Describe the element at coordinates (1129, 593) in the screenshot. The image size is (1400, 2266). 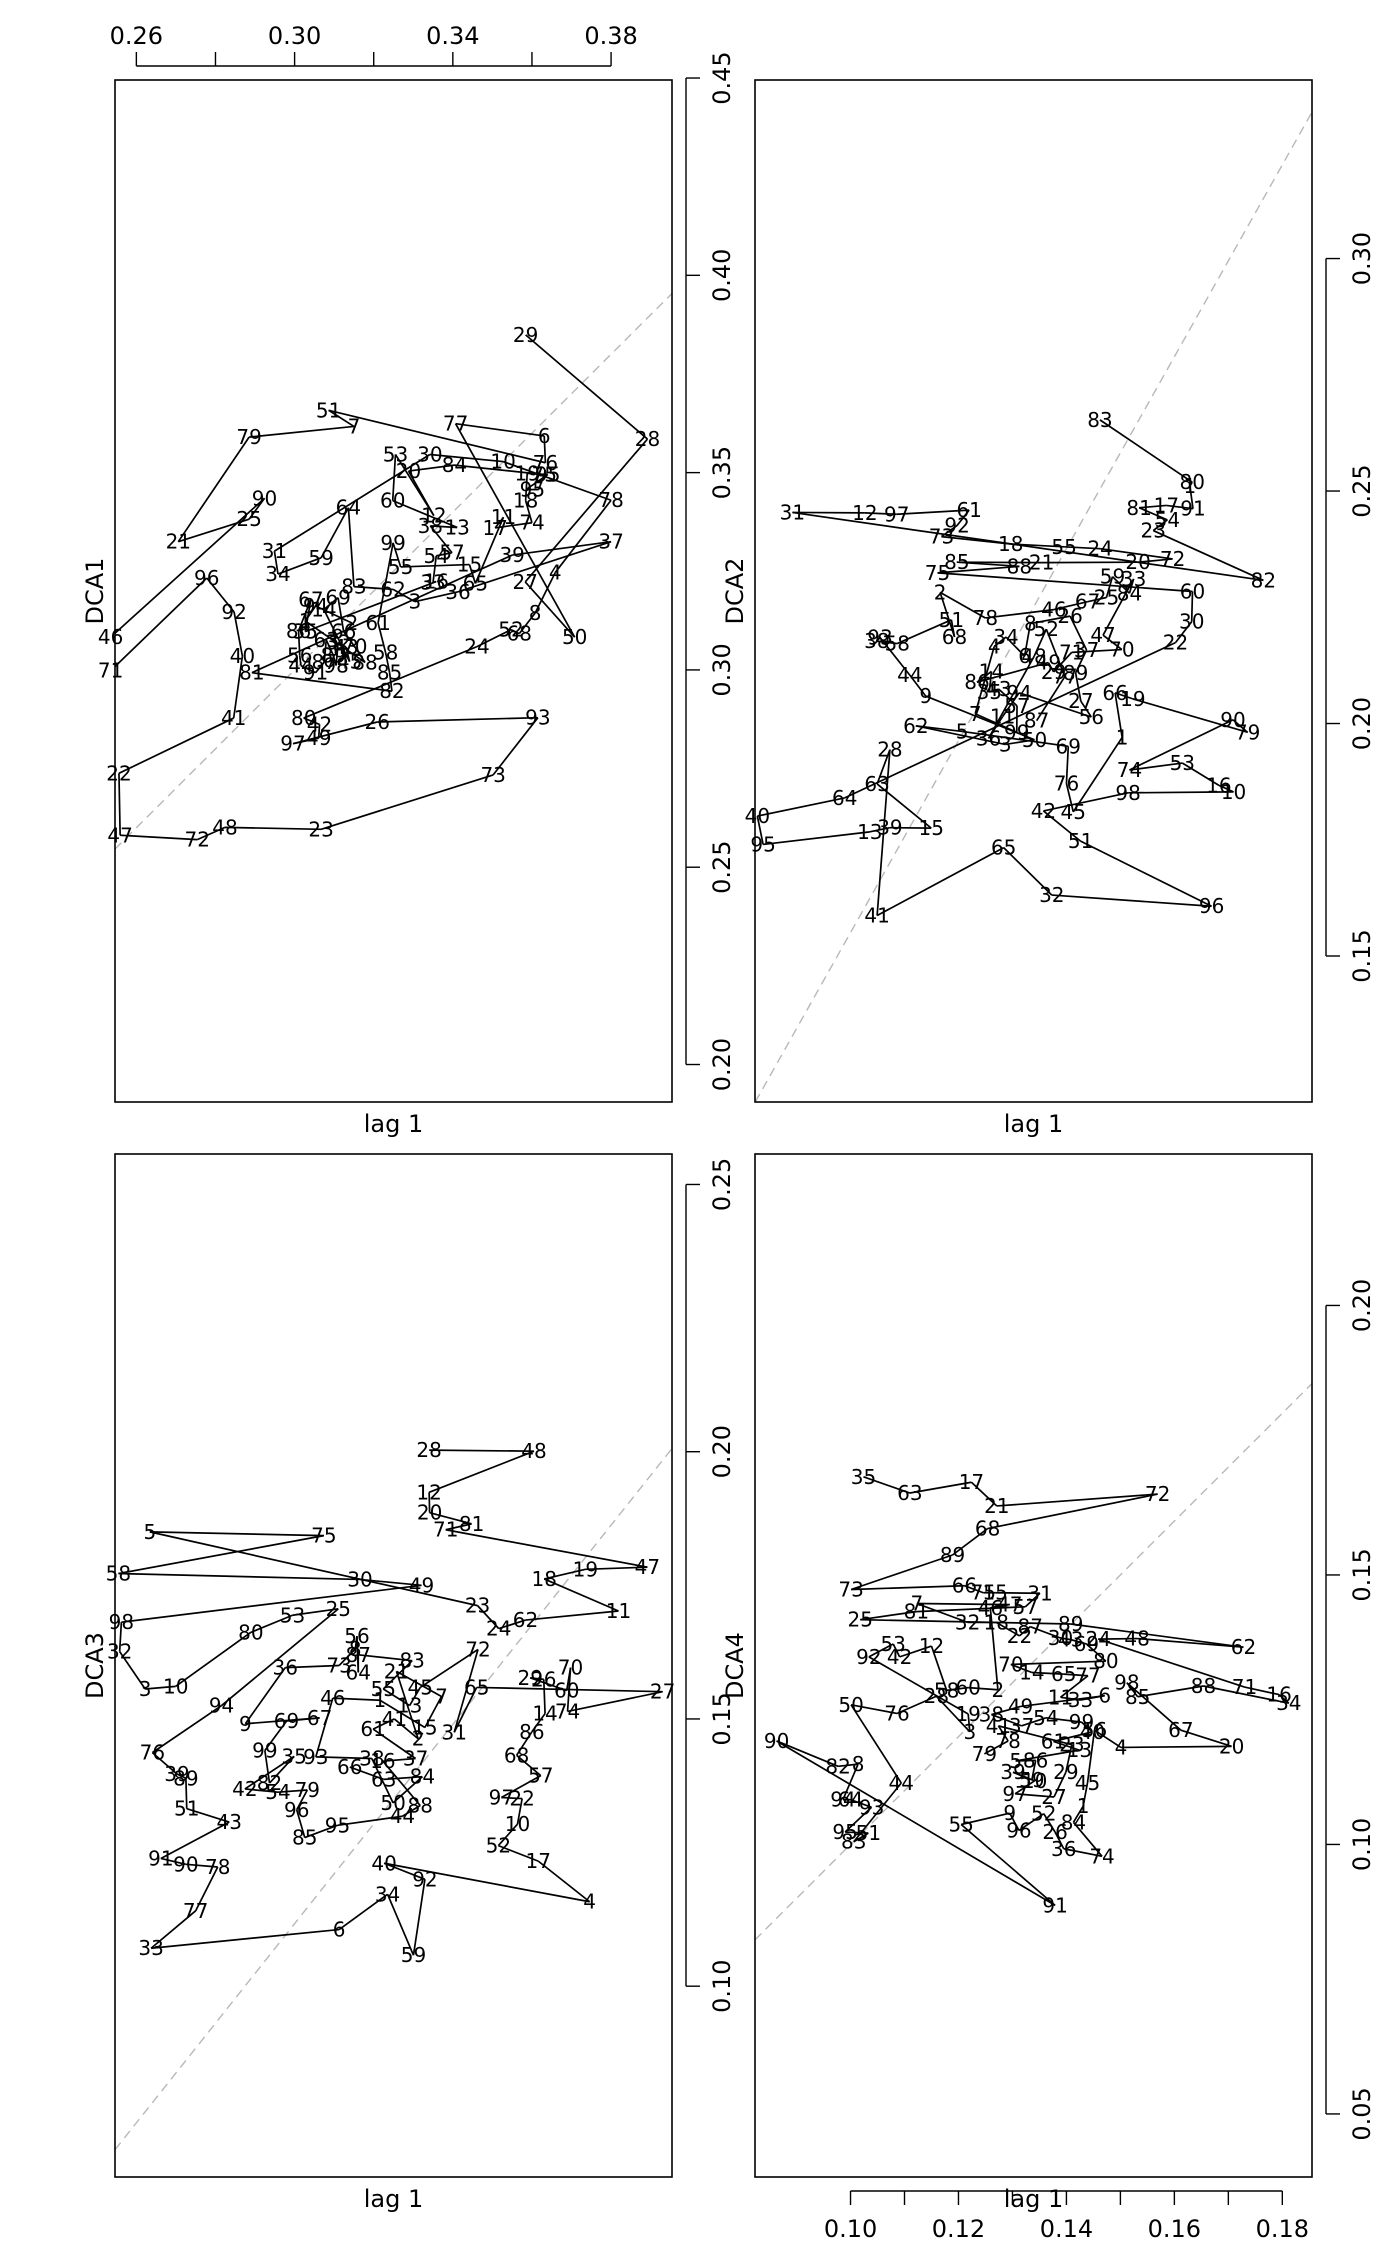
I see `point-label: 84` at that location.